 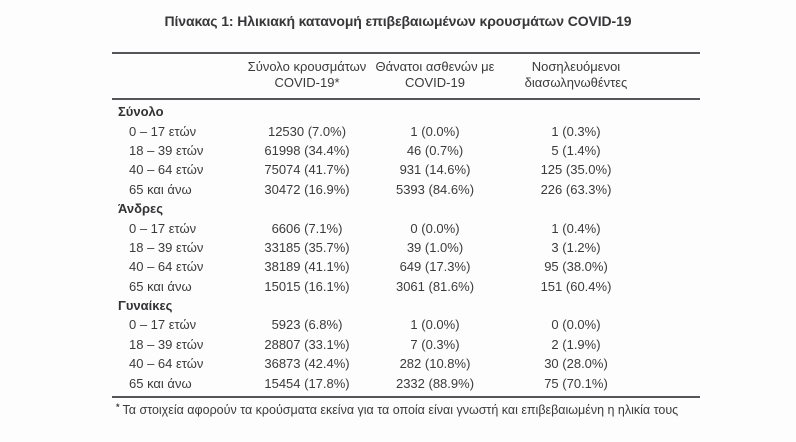 What do you see at coordinates (307, 150) in the screenshot?
I see `cases-value: 61998 (34.4%)` at bounding box center [307, 150].